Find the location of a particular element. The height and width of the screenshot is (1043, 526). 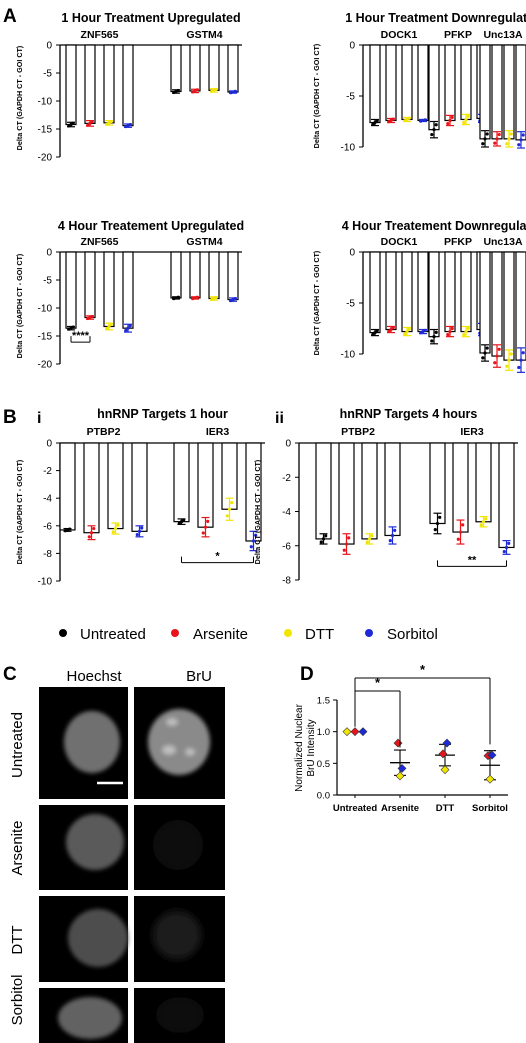

bar-sorbitol-gstm4 is located at coordinates (233, 68).